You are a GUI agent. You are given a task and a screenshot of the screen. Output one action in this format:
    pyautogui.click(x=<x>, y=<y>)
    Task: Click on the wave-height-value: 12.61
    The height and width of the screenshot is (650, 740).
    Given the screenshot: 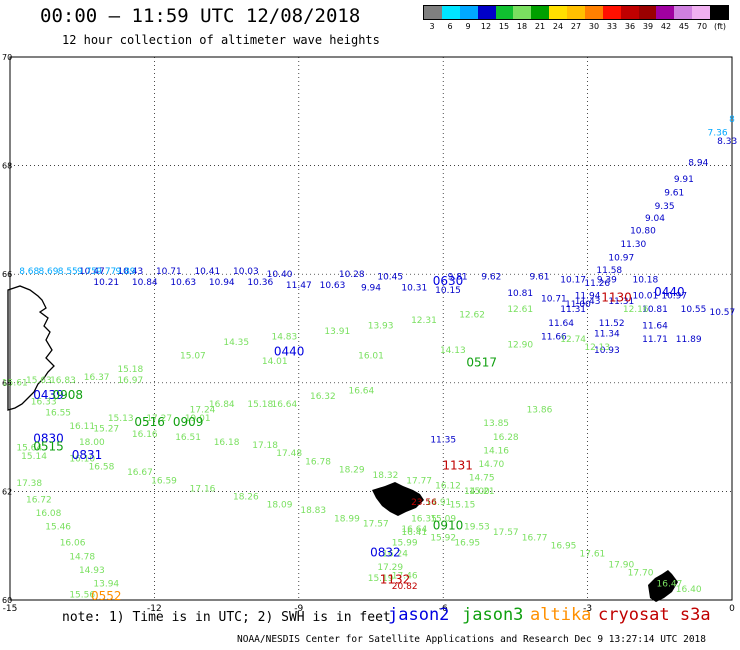 What is the action you would take?
    pyautogui.click(x=520, y=310)
    